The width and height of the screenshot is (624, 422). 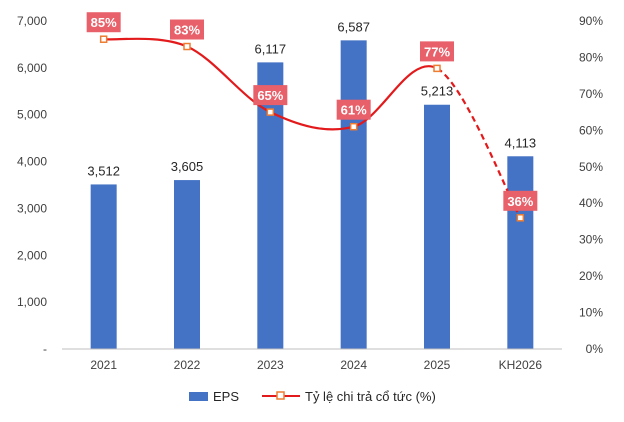 What do you see at coordinates (437, 365) in the screenshot?
I see `x-tick-label: 2025` at bounding box center [437, 365].